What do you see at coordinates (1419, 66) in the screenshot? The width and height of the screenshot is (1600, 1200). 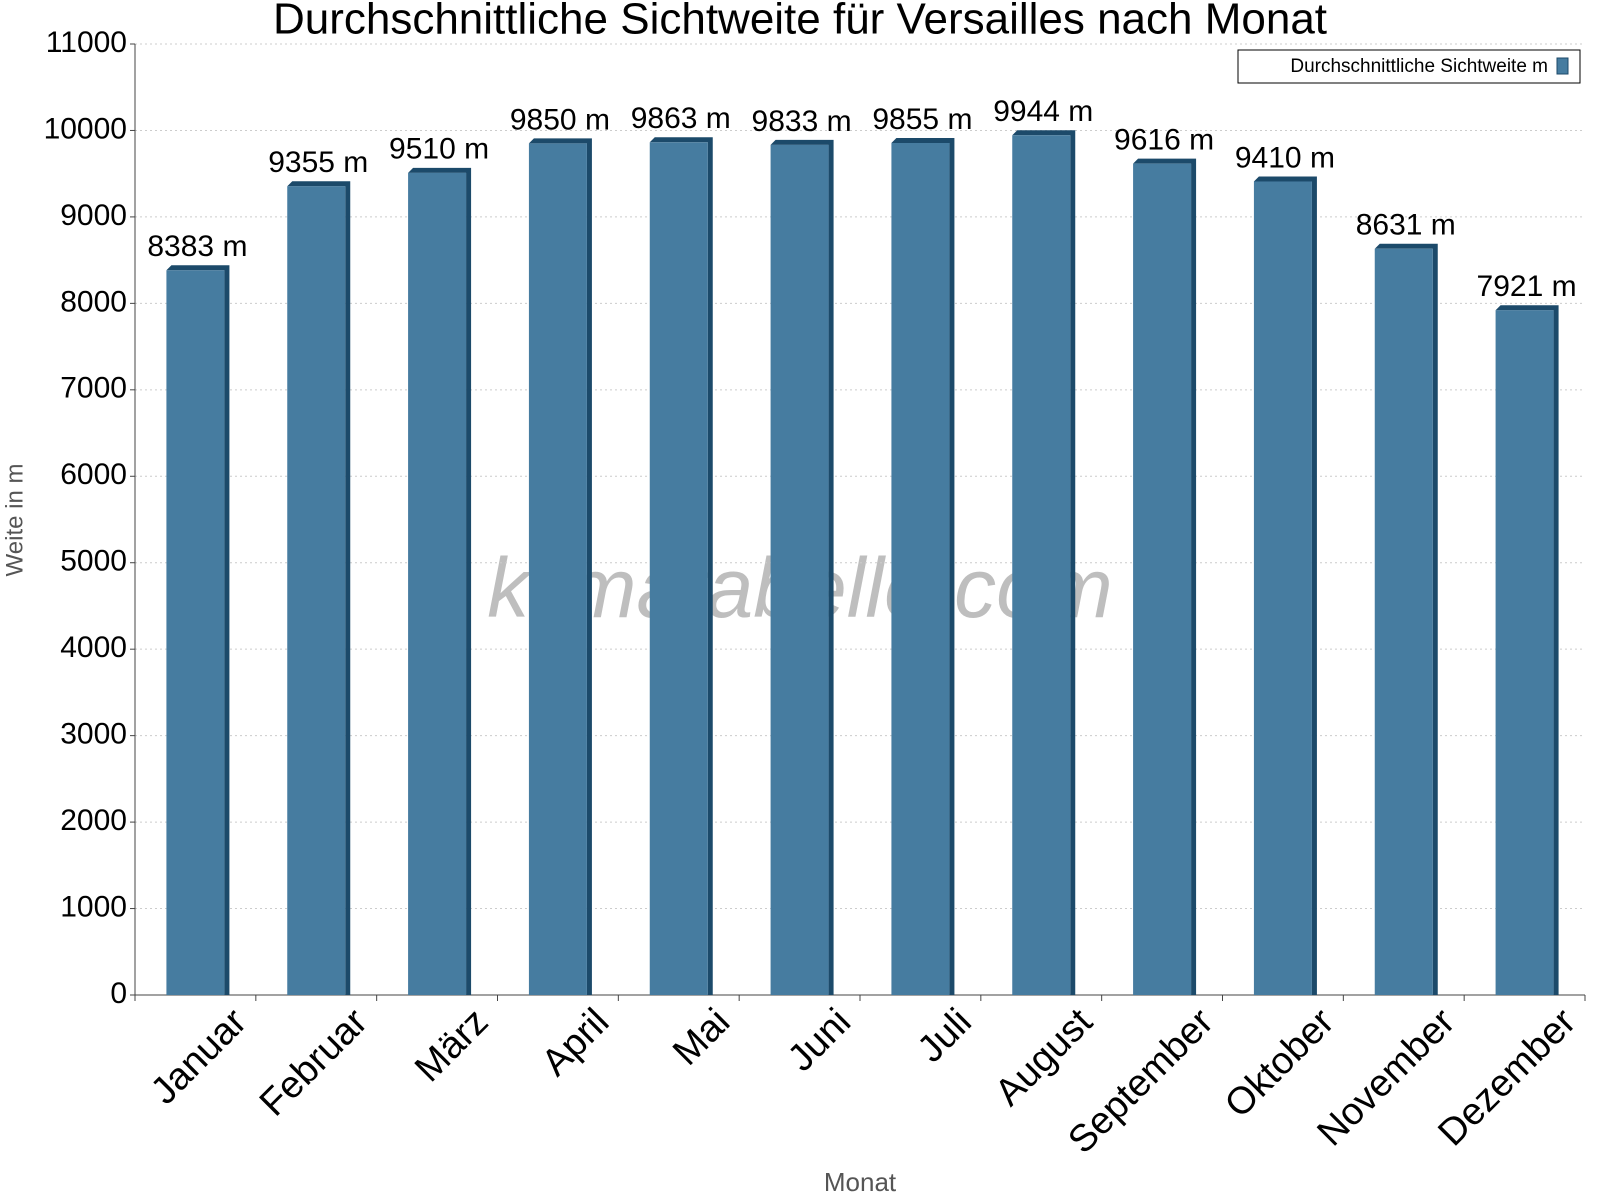 I see `legend-label: Durchschnittliche Sichtweite m` at bounding box center [1419, 66].